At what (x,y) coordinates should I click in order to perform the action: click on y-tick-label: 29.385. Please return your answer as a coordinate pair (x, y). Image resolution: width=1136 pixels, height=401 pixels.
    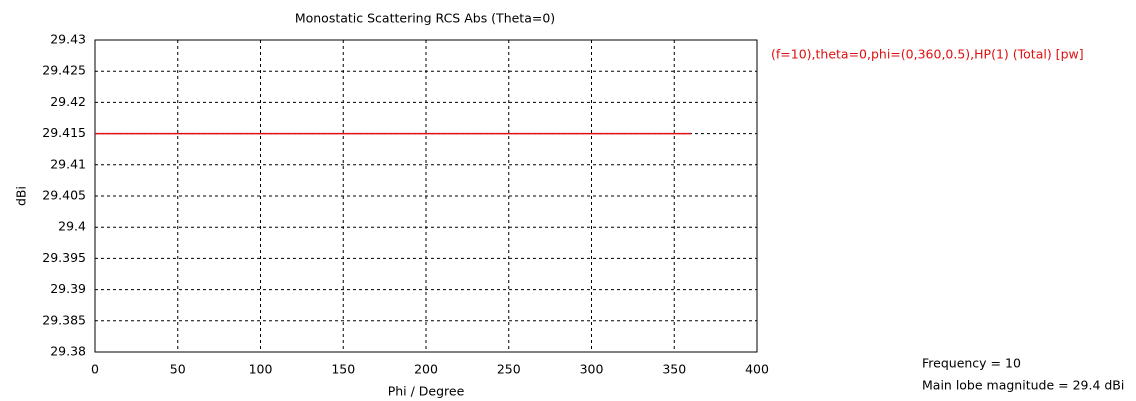
    Looking at the image, I should click on (64, 319).